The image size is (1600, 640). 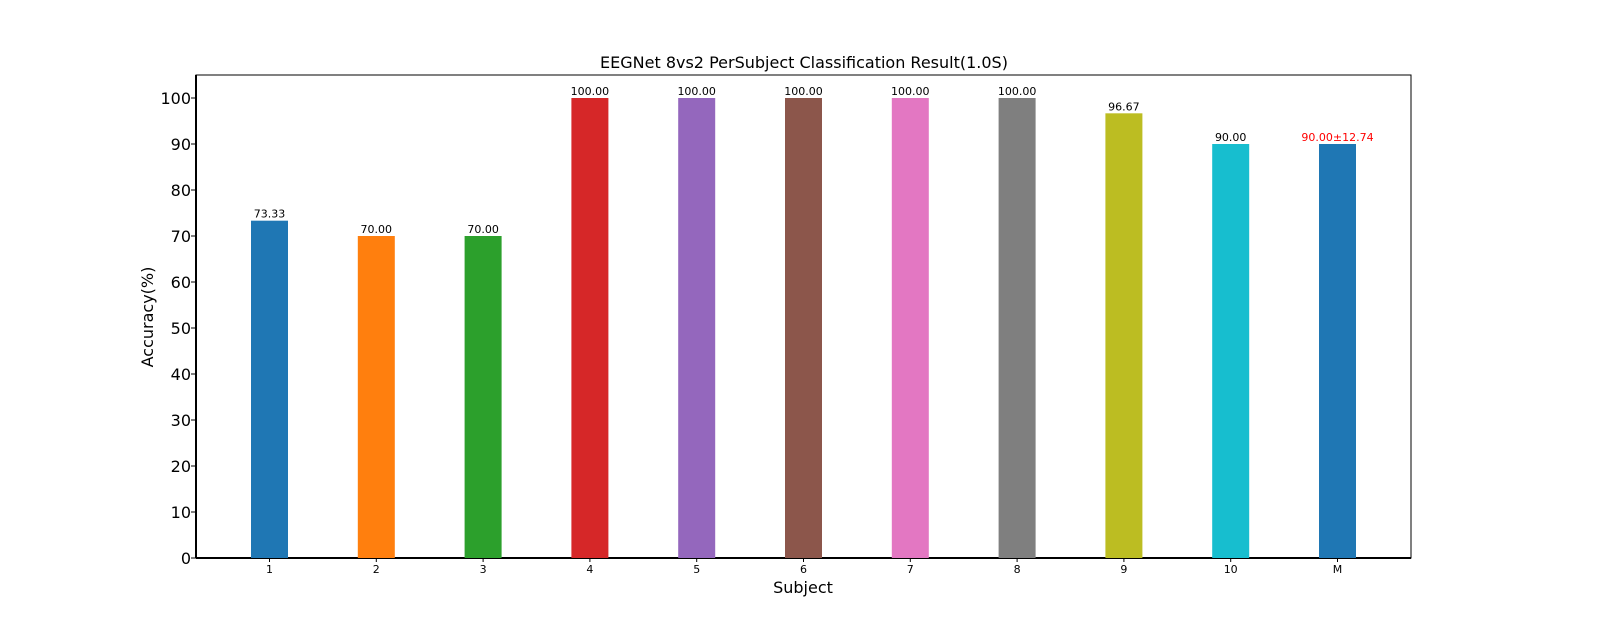 What do you see at coordinates (147, 317) in the screenshot?
I see `y-axis-label: Accuracy(%)` at bounding box center [147, 317].